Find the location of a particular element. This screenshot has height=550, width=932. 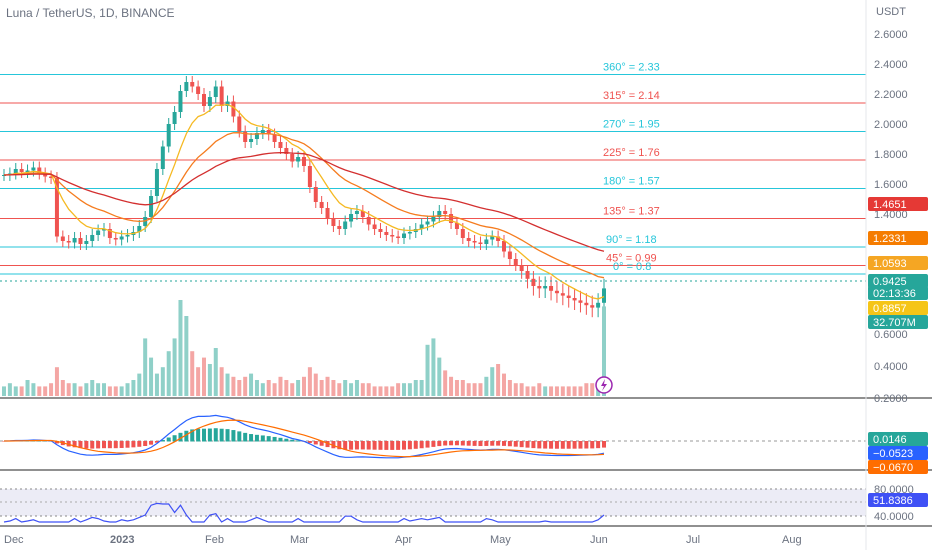

y-tick-label: 1.6000 is located at coordinates (891, 185).